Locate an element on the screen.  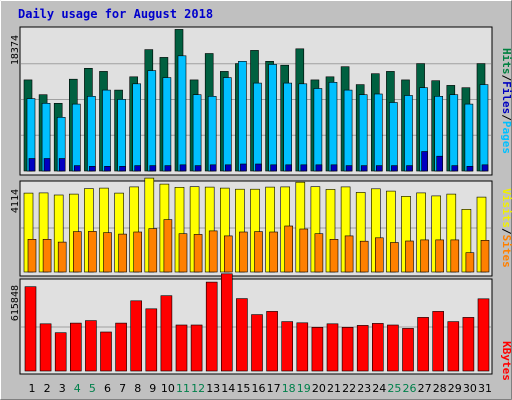
x-tick-label: 13 is located at coordinates (213, 388).